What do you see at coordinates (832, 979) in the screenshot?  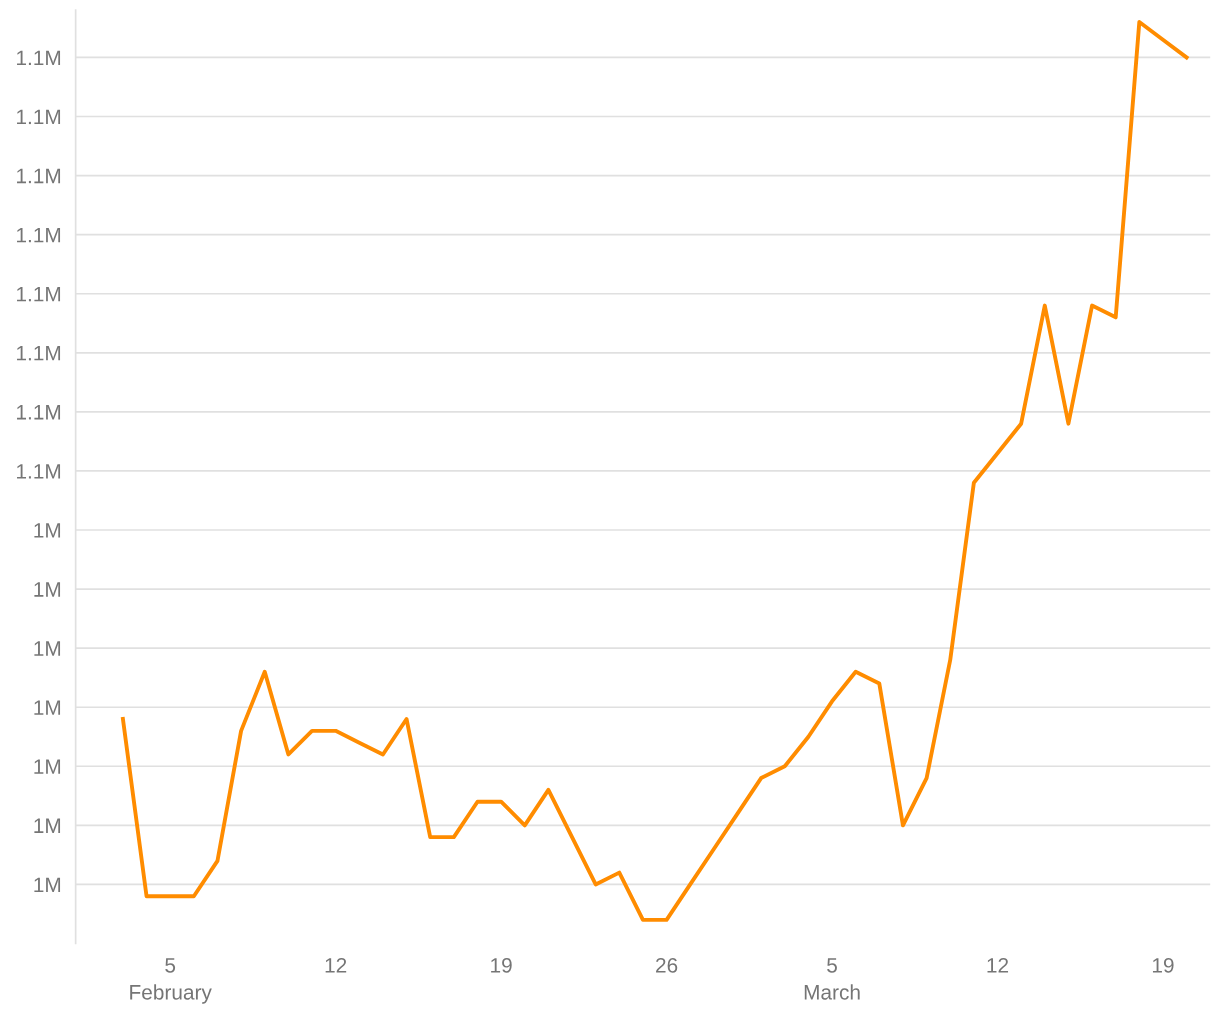 I see `x-tick-label: 5 March` at bounding box center [832, 979].